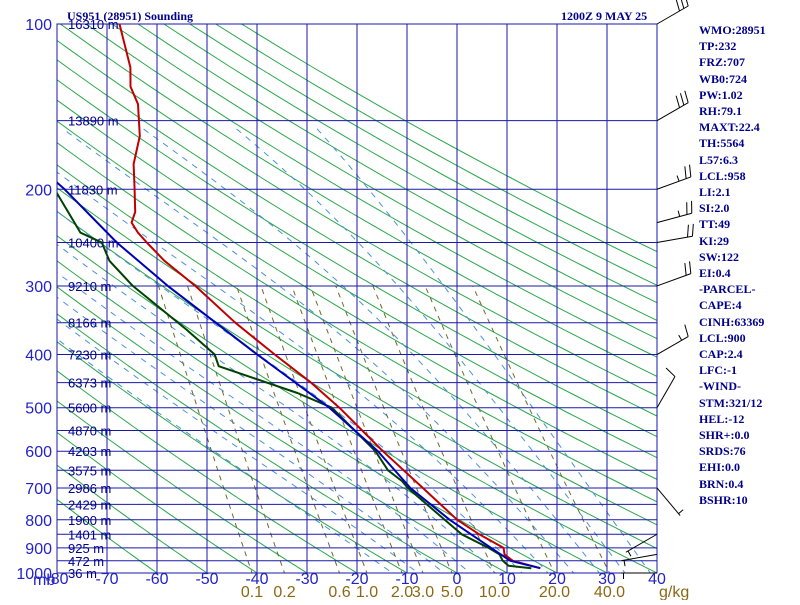 The height and width of the screenshot is (605, 800). I want to click on mixing-ratio-label: 3.0, so click(423, 592).